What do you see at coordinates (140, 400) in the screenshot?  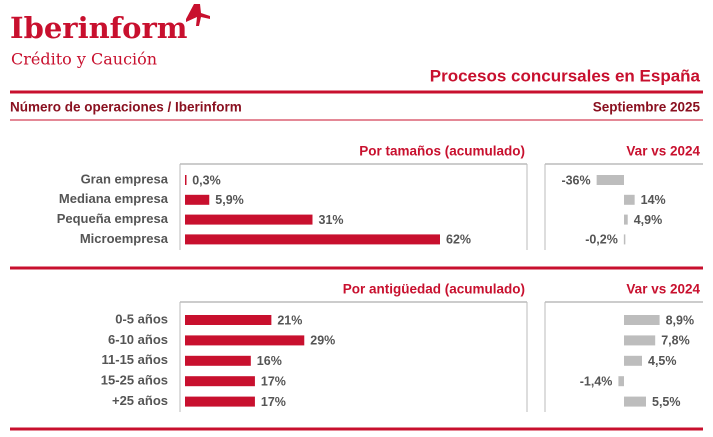 I see `category-label: +25 años` at bounding box center [140, 400].